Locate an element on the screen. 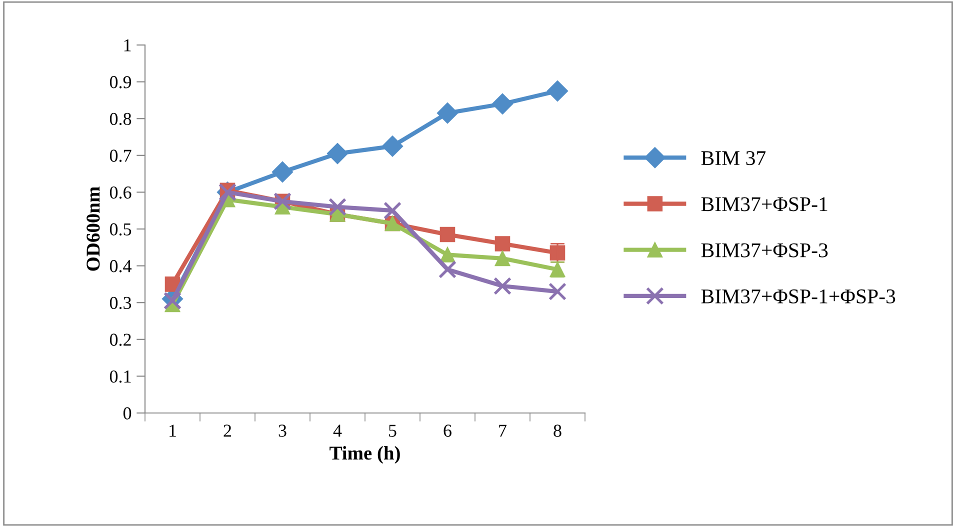 This screenshot has width=956, height=527. y-tick-label: 0.3 is located at coordinates (121, 303).